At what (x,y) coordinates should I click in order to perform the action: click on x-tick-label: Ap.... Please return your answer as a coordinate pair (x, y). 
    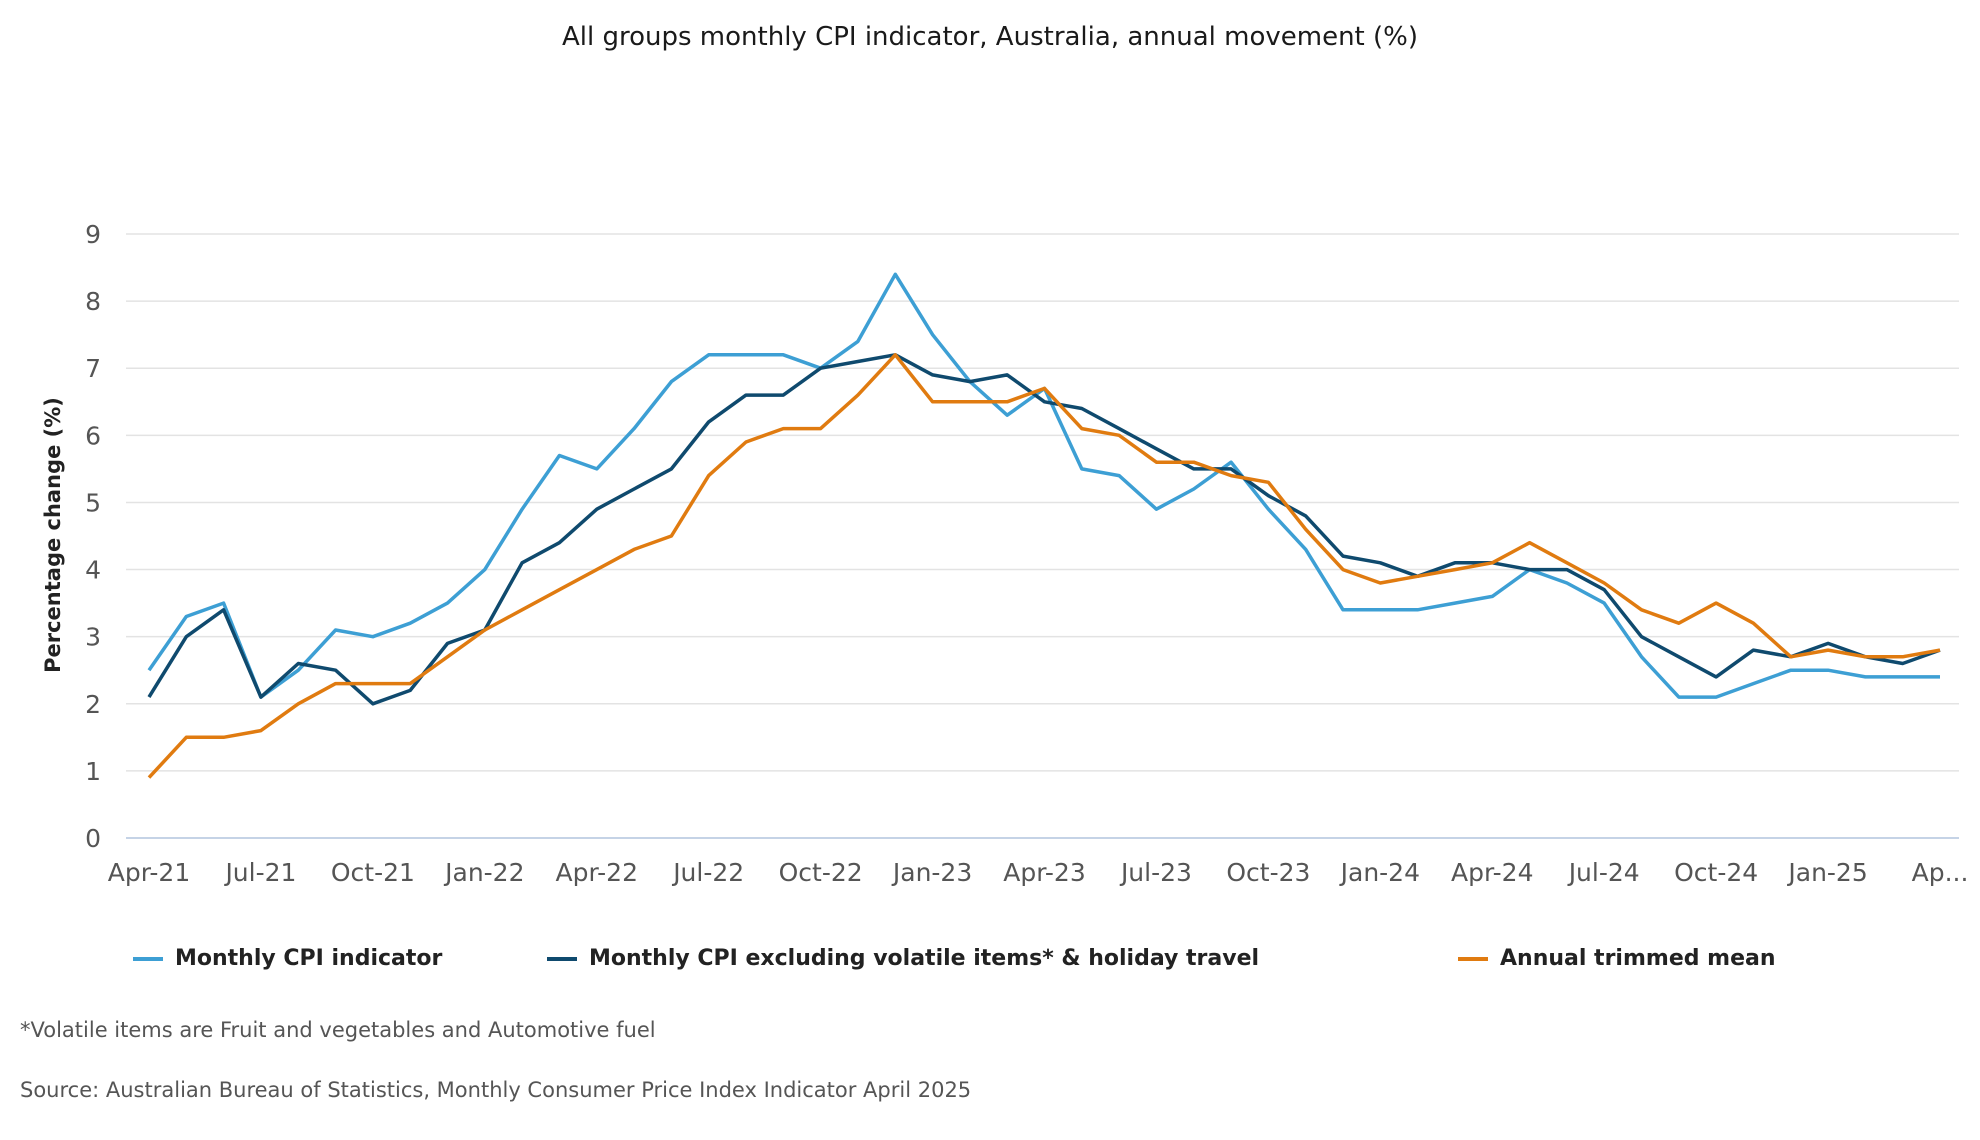
    Looking at the image, I should click on (1940, 872).